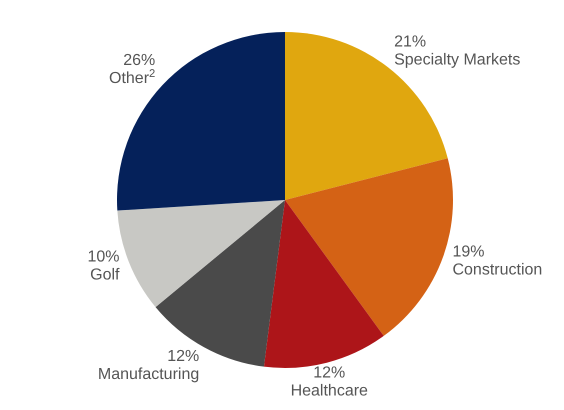 This screenshot has height=410, width=564. Describe the element at coordinates (105, 275) in the screenshot. I see `slice-label: Golf` at that location.